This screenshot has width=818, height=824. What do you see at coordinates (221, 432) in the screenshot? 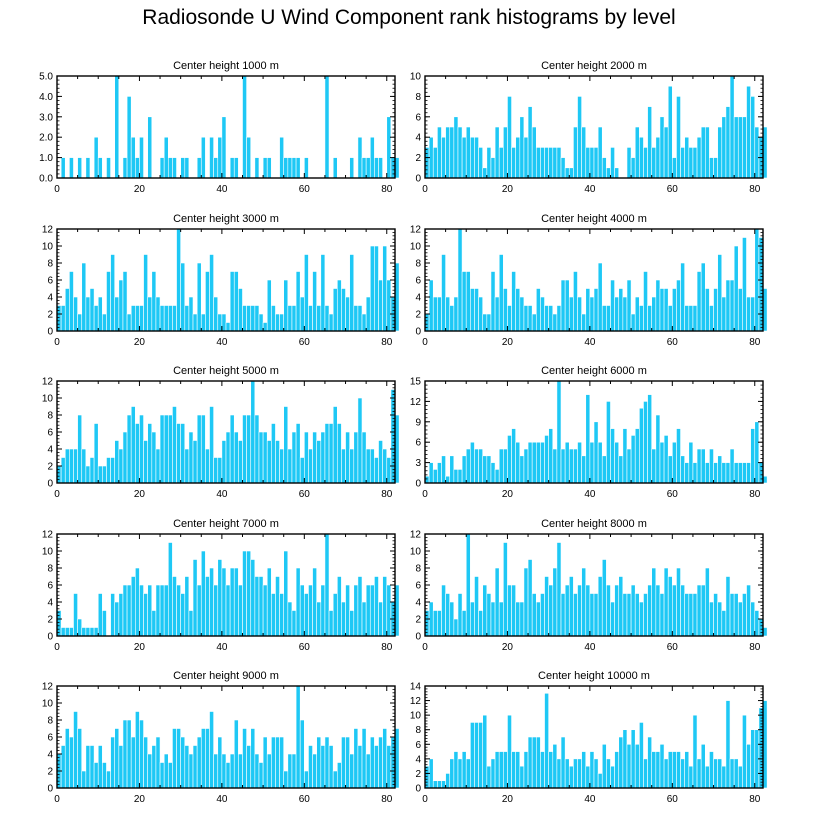
I see `rank-histogram-panel: Center height 5000 m 0 20 40 60 80 0 2 4 6 8 10 12` at bounding box center [221, 432].